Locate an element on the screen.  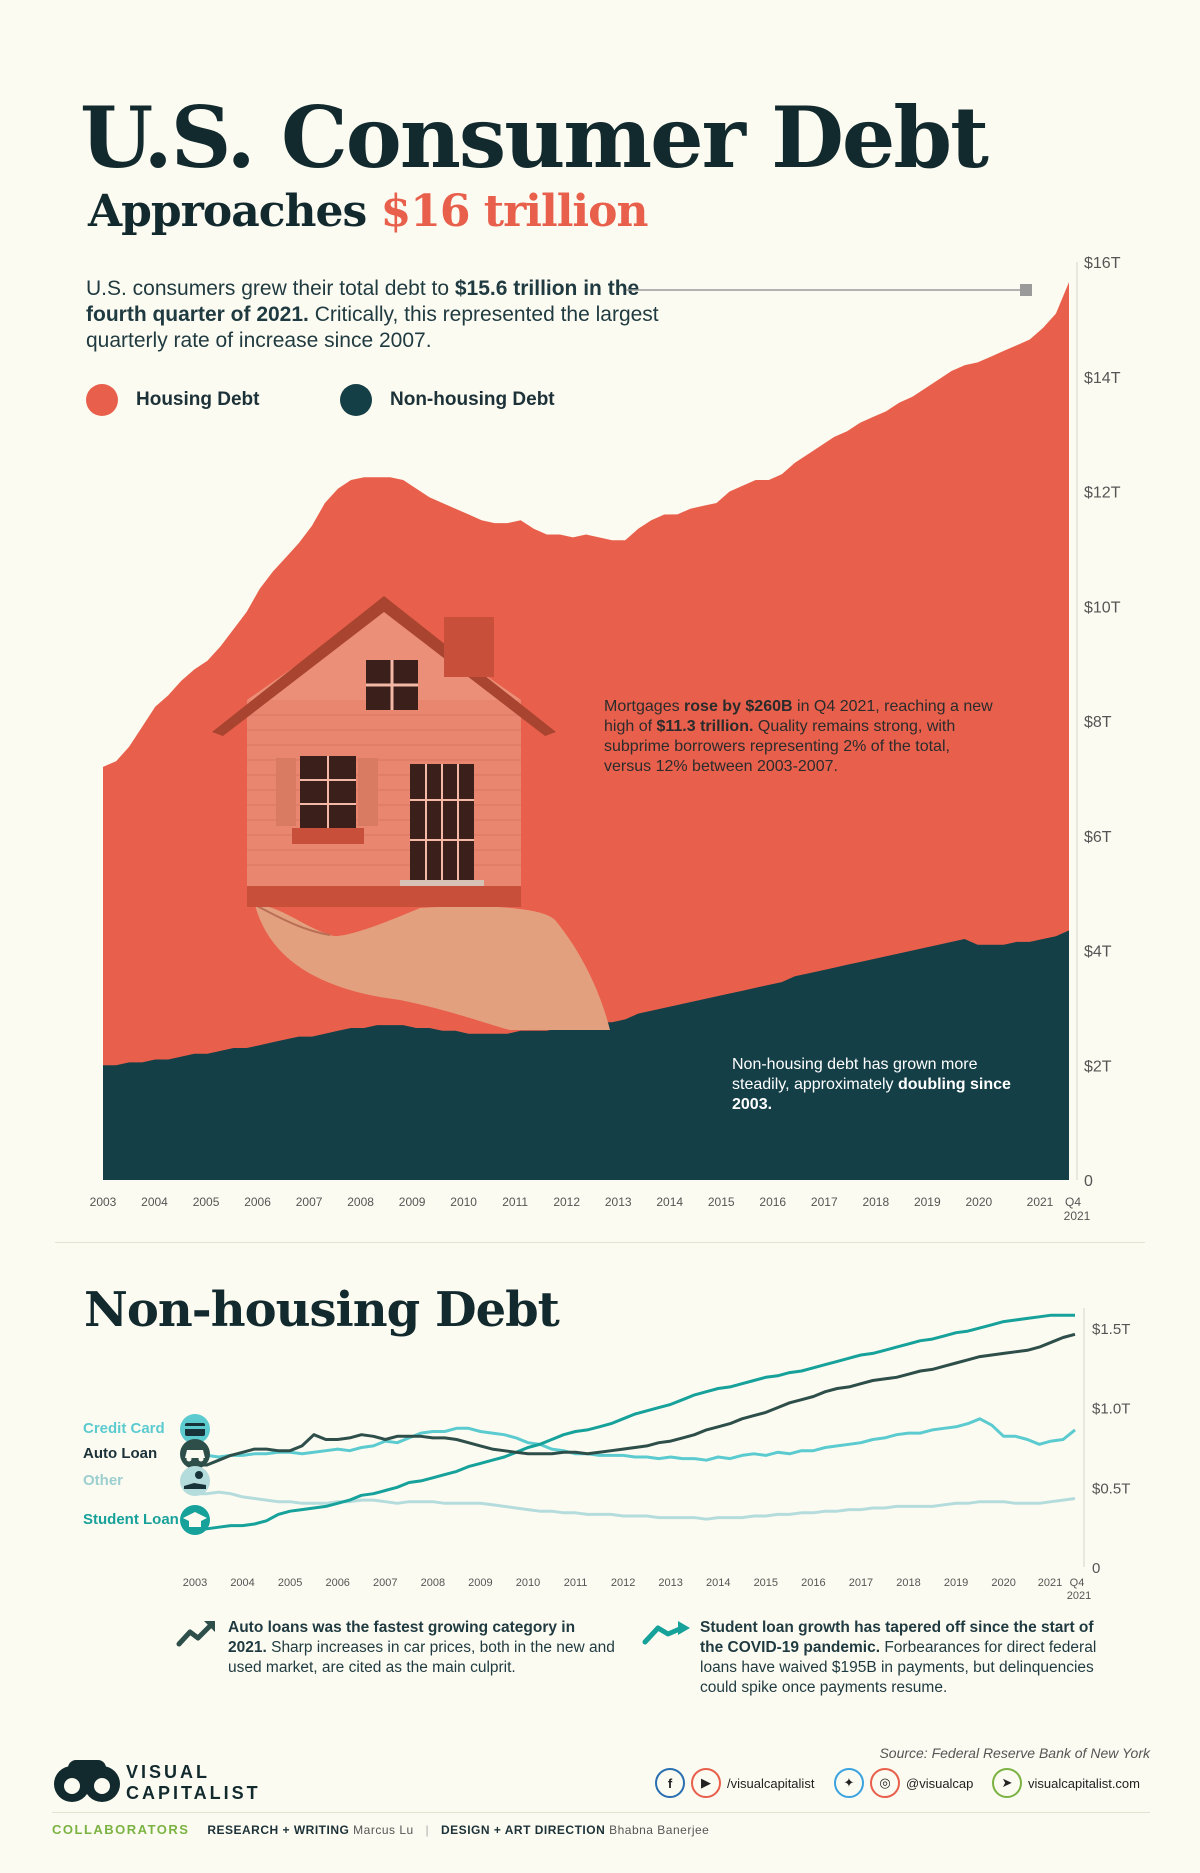
line-credit-card is located at coordinates (635, 1439).